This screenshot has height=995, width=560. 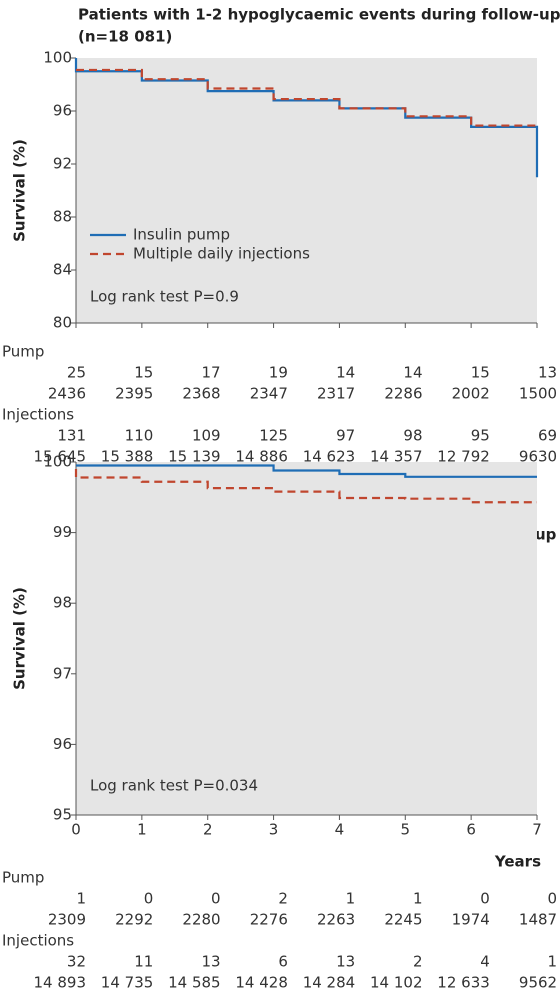 What do you see at coordinates (134, 920) in the screenshot?
I see `risk-at-risk: 2292` at bounding box center [134, 920].